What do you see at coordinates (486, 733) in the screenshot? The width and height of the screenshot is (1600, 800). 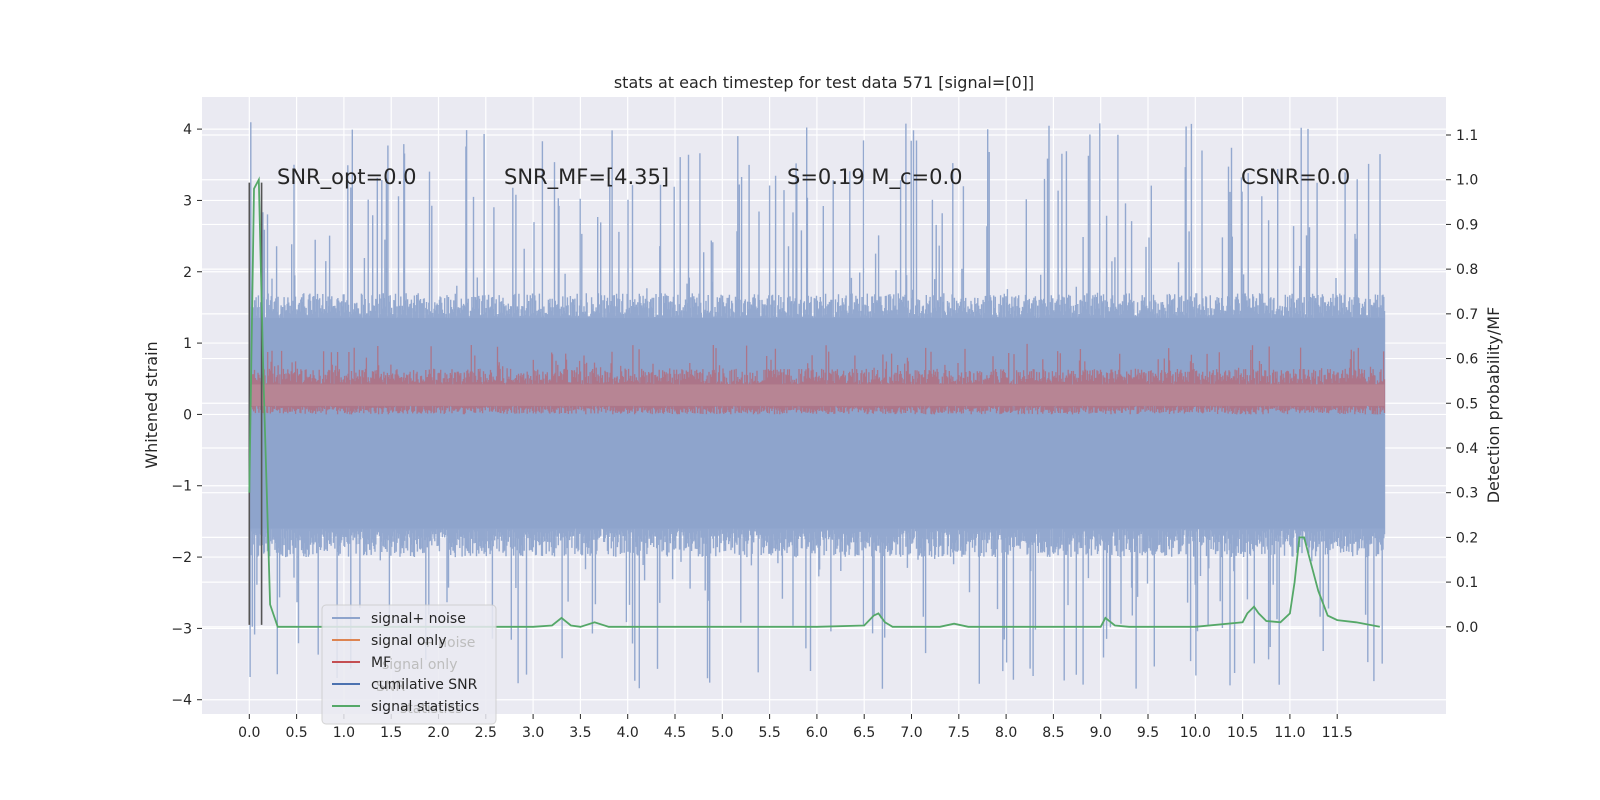 I see `x-tick-label: 2.5` at bounding box center [486, 733].